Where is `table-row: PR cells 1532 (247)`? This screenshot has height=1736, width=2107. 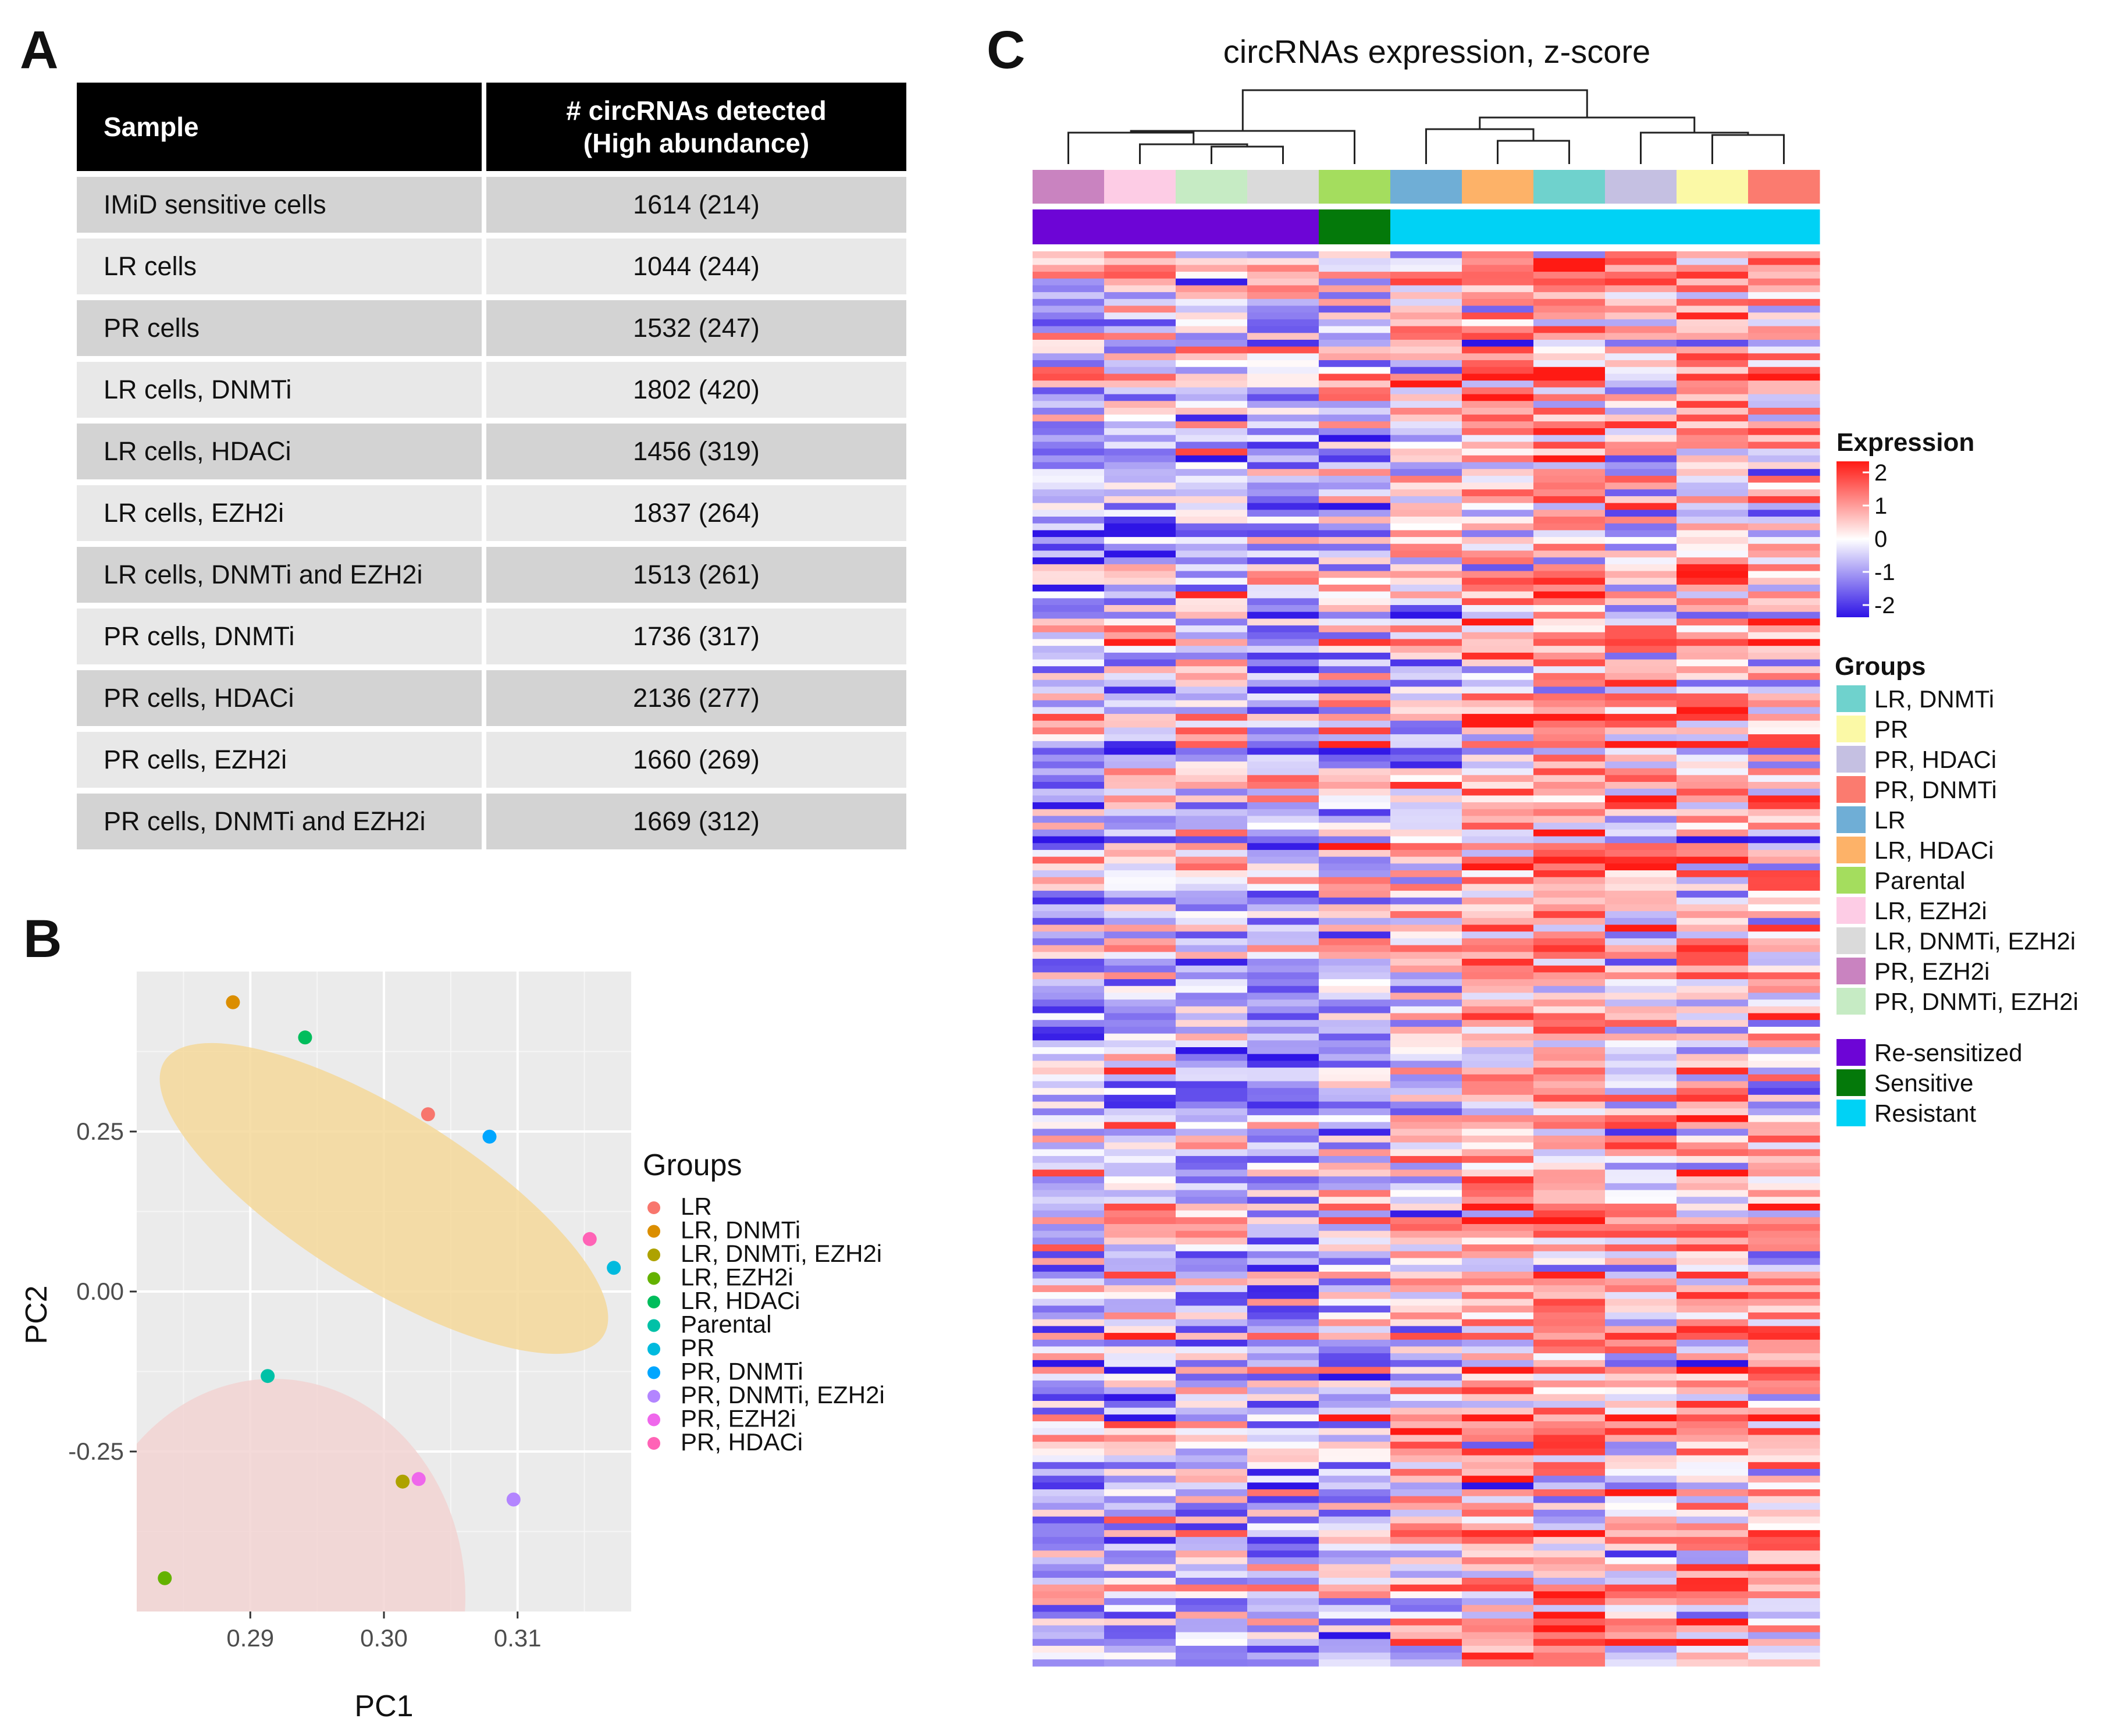
table-row: PR cells 1532 (247) is located at coordinates (491, 328).